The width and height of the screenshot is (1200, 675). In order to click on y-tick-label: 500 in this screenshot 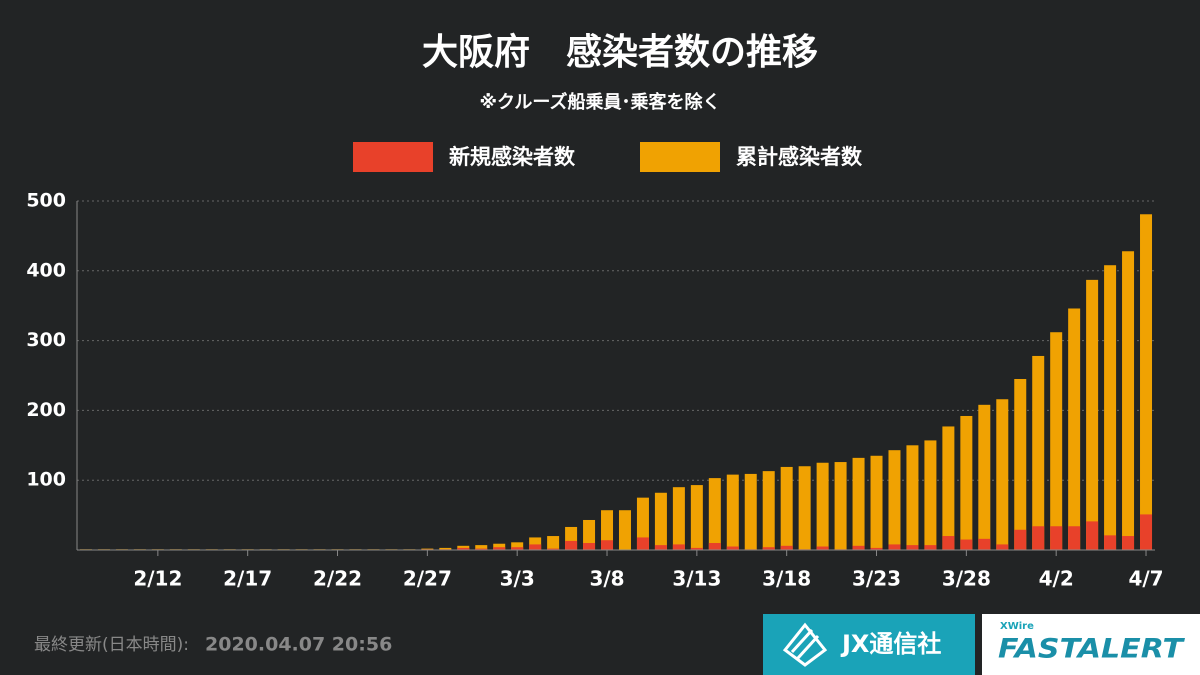, I will do `click(46, 201)`.